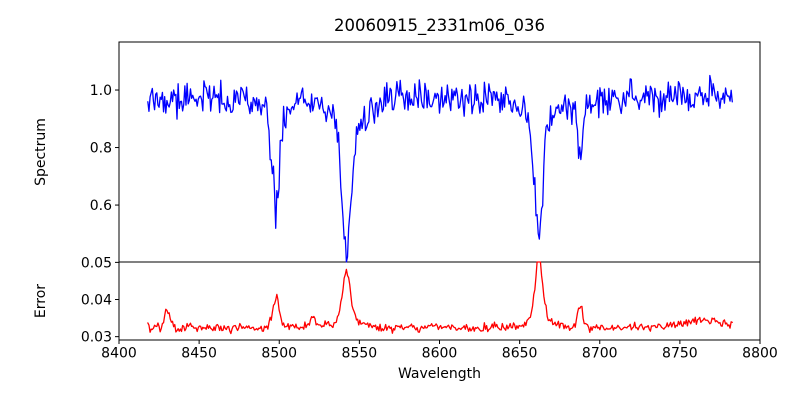  What do you see at coordinates (439, 374) in the screenshot?
I see `x-axis-label: Wavelength` at bounding box center [439, 374].